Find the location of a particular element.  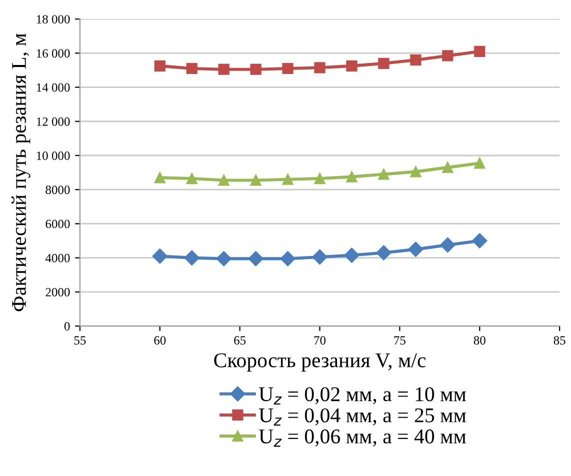

y-tick-label: 18 000 is located at coordinates (53, 19).